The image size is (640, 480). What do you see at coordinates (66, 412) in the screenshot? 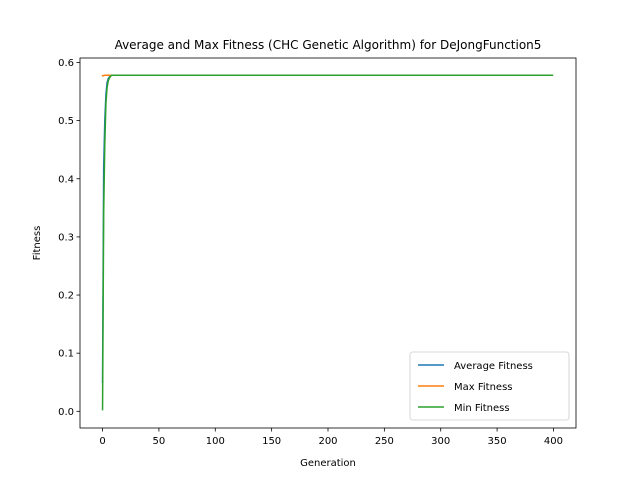
I see `y-tick-label: 0.0` at bounding box center [66, 412].